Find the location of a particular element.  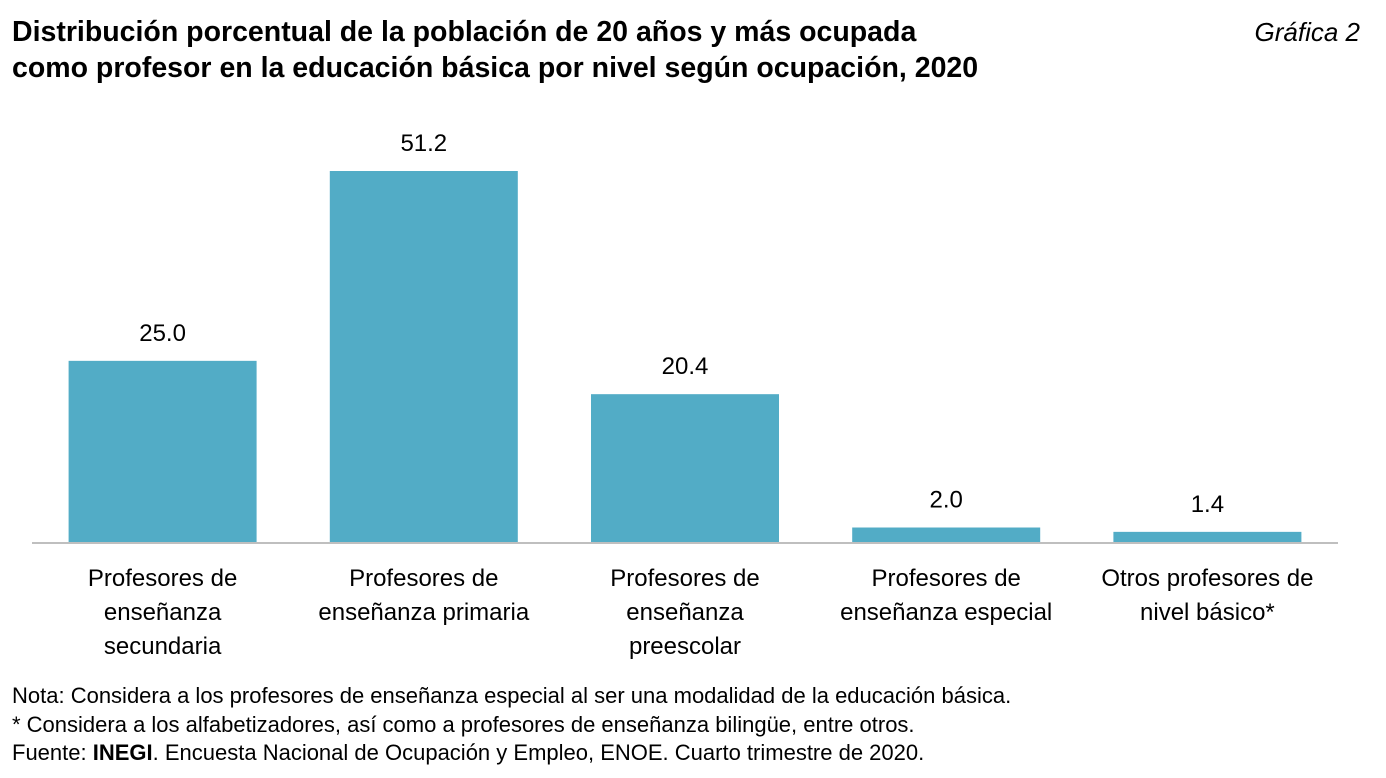

category-label-3: Profesores de enseñanza preescolar is located at coordinates (684, 612).